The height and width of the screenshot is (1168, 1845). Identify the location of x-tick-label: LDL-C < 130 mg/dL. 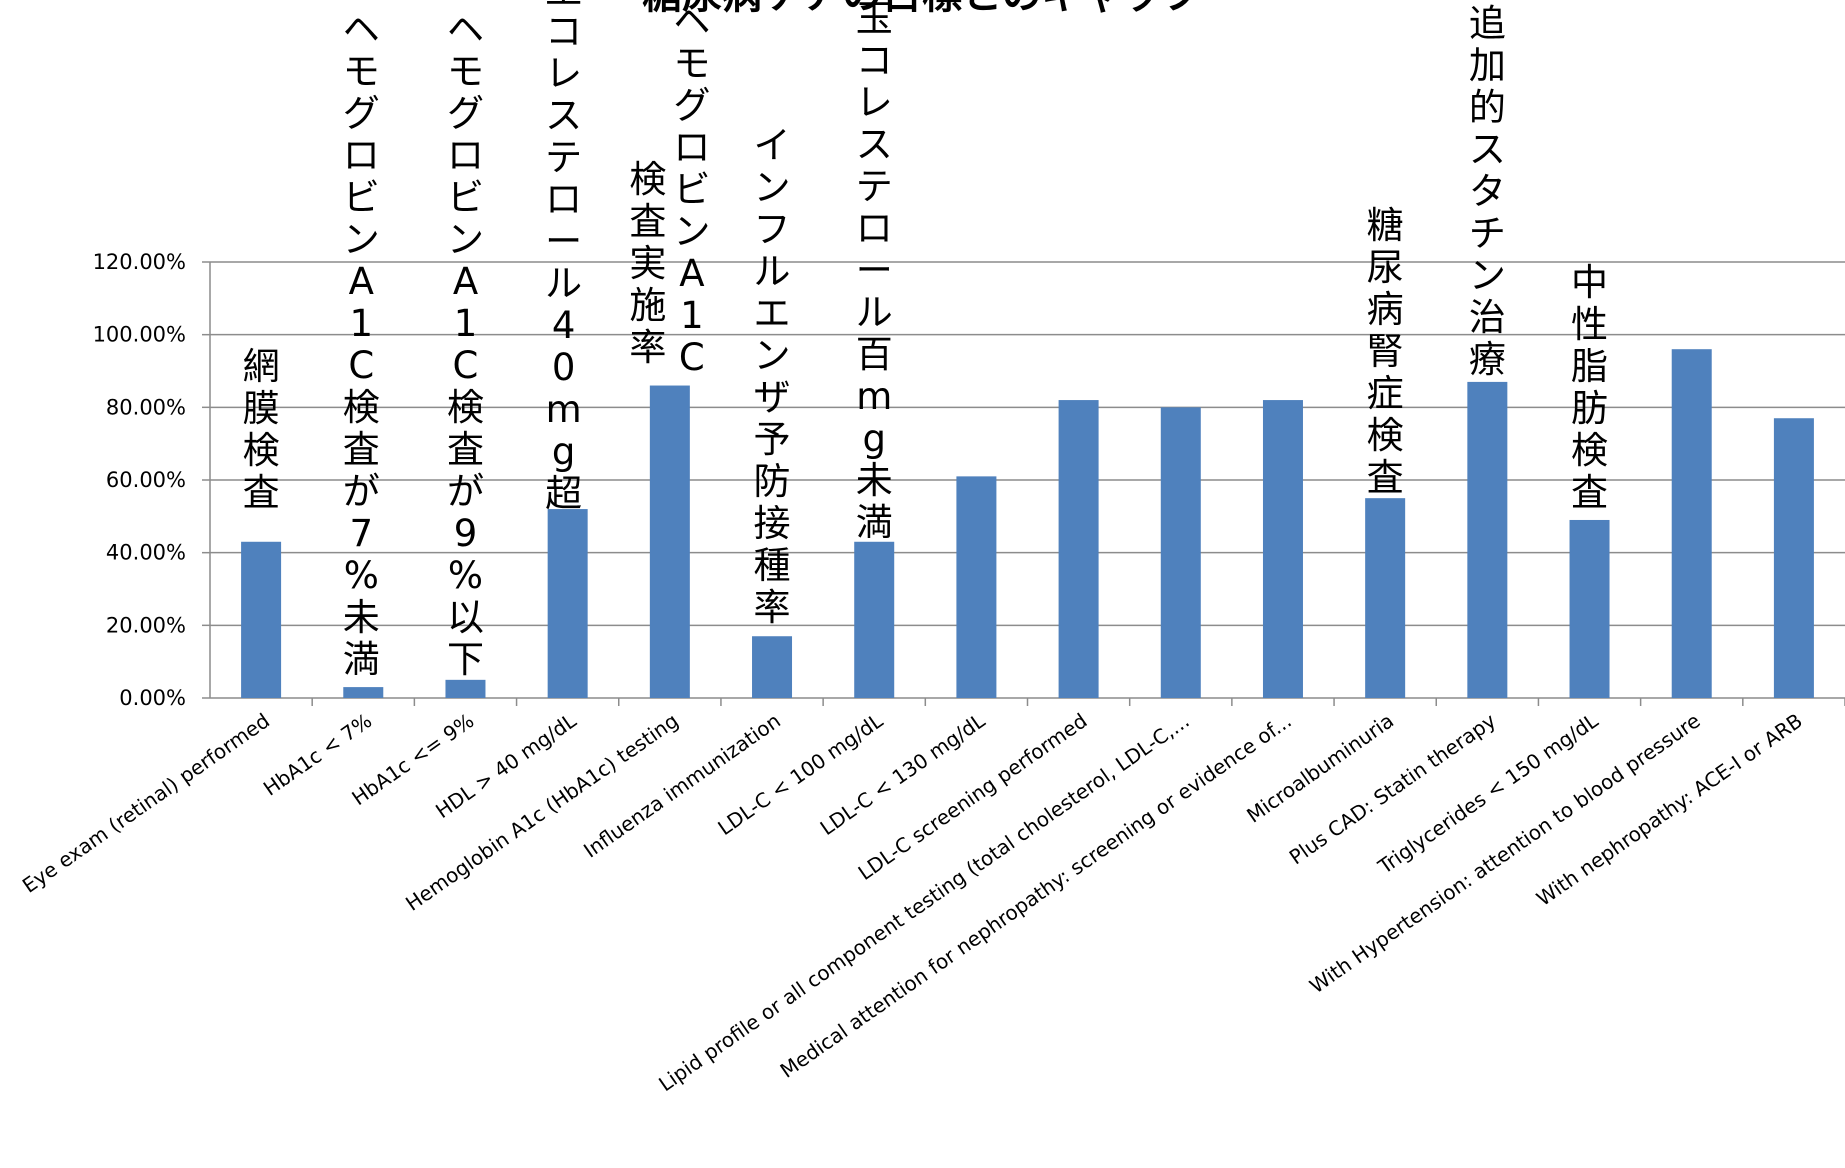
(903, 774).